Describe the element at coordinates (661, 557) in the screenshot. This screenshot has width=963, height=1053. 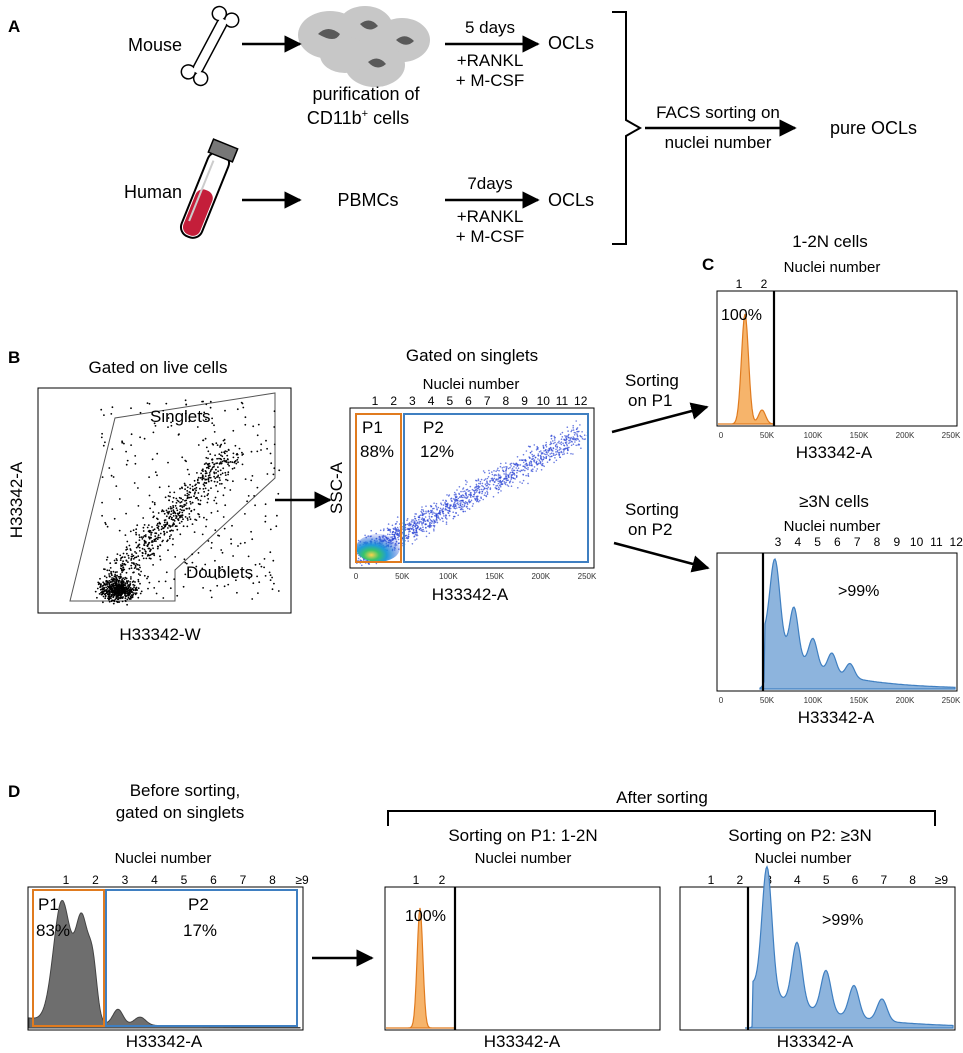
I see `sort-p2-arrow` at that location.